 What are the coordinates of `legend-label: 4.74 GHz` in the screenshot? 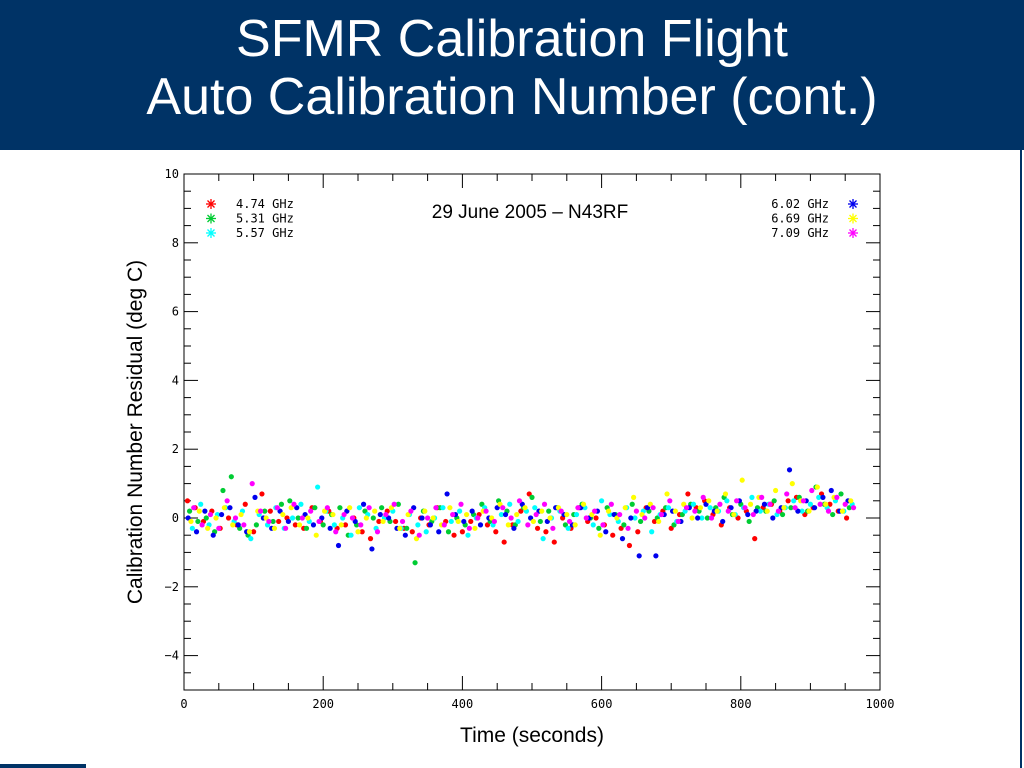 It's located at (265, 204).